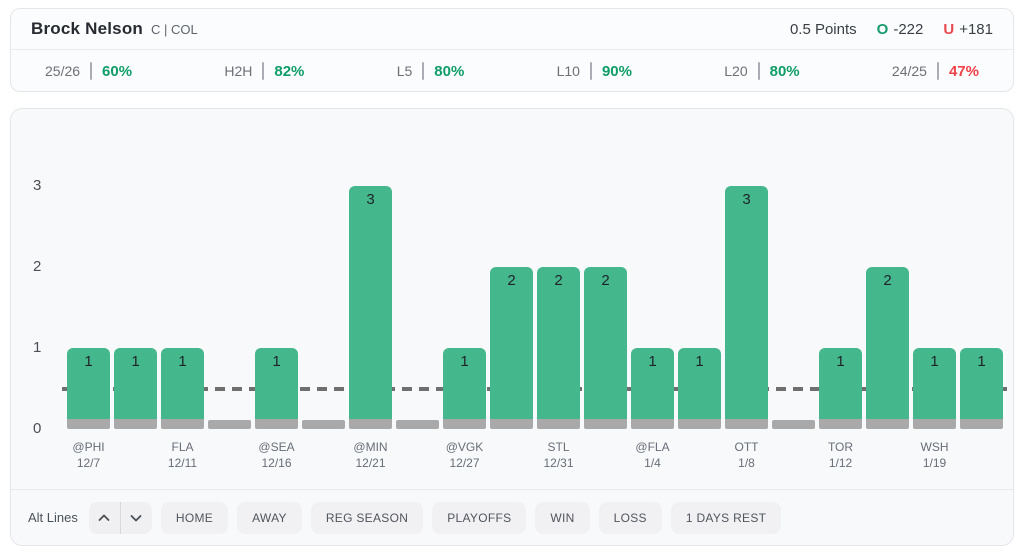 The height and width of the screenshot is (557, 1024). I want to click on x-tick-ott: OTT 1/8, so click(747, 455).